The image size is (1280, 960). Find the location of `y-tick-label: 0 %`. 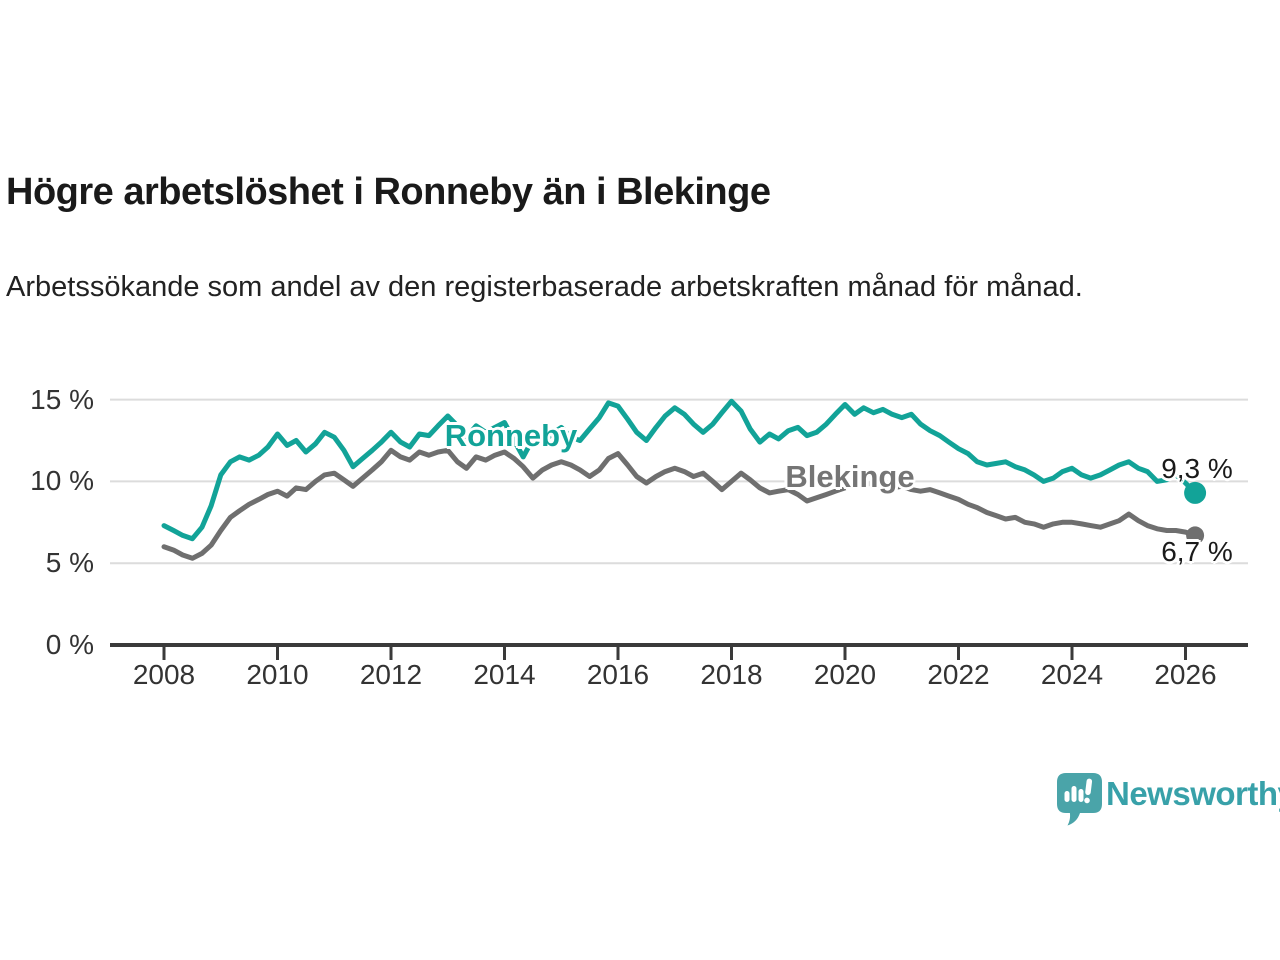

y-tick-label: 0 % is located at coordinates (69, 644).